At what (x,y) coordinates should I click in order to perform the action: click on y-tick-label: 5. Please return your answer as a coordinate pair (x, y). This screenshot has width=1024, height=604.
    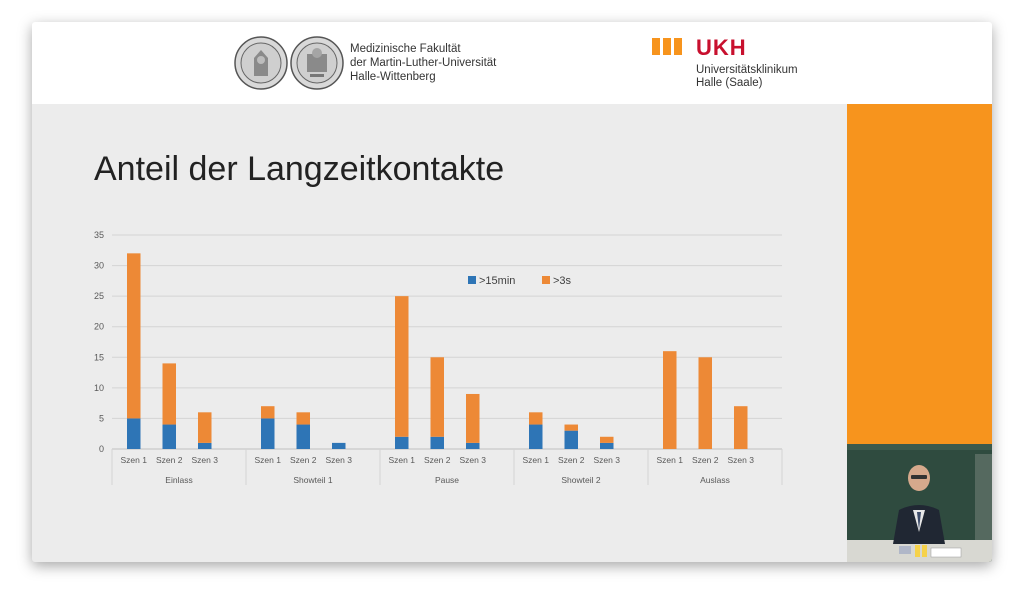
    Looking at the image, I should click on (101, 418).